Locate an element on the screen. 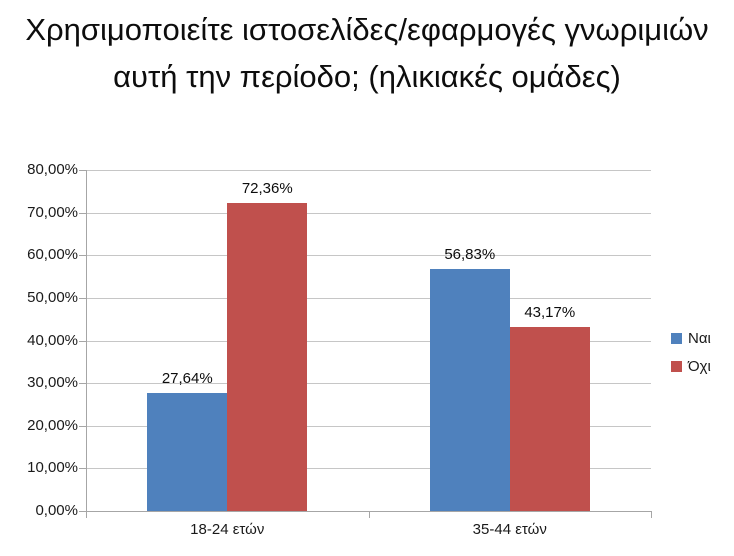 Image resolution: width=734 pixels, height=556 pixels. x-axis-line is located at coordinates (369, 511).